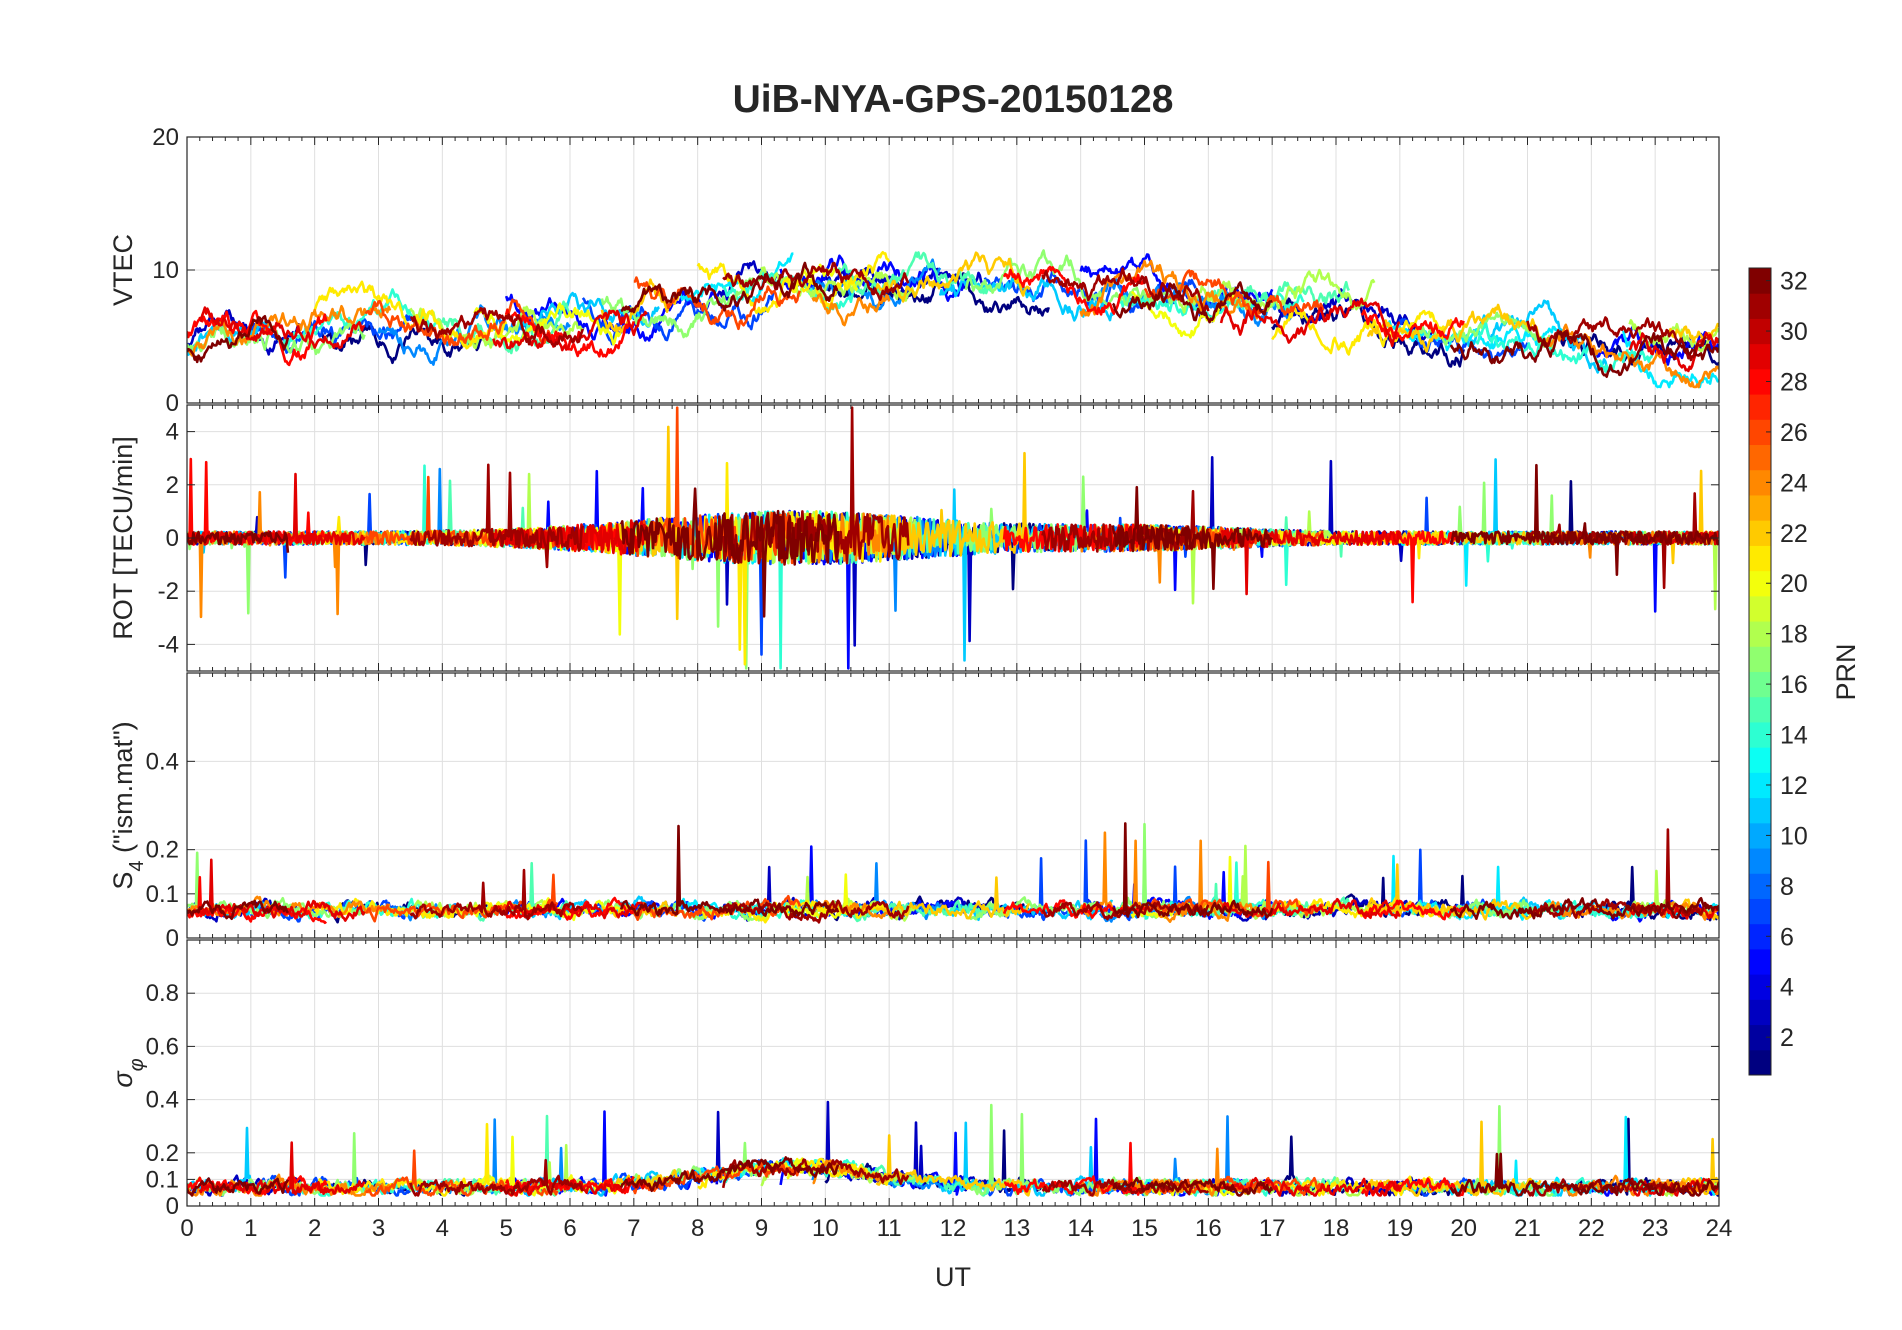 The height and width of the screenshot is (1330, 1902). What do you see at coordinates (1794, 332) in the screenshot?
I see `colorbar-tick-label: 30` at bounding box center [1794, 332].